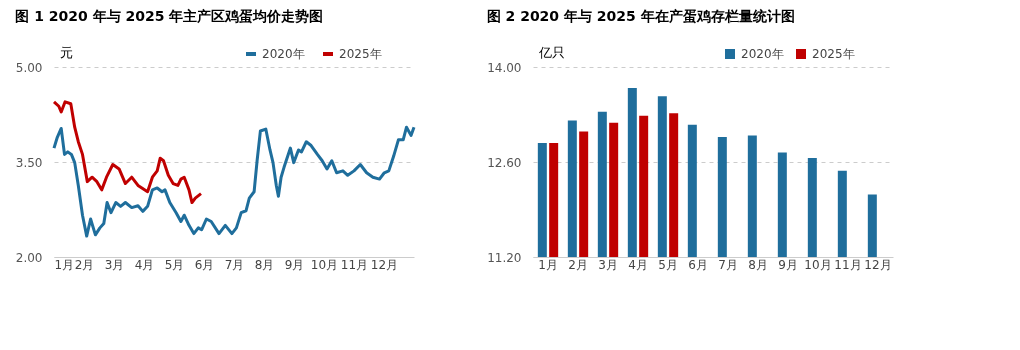  Describe the element at coordinates (640, 16) in the screenshot. I see `chart-title: 图 2 2020 年与 2025 年在产蛋鸡存栏量统计图` at that location.